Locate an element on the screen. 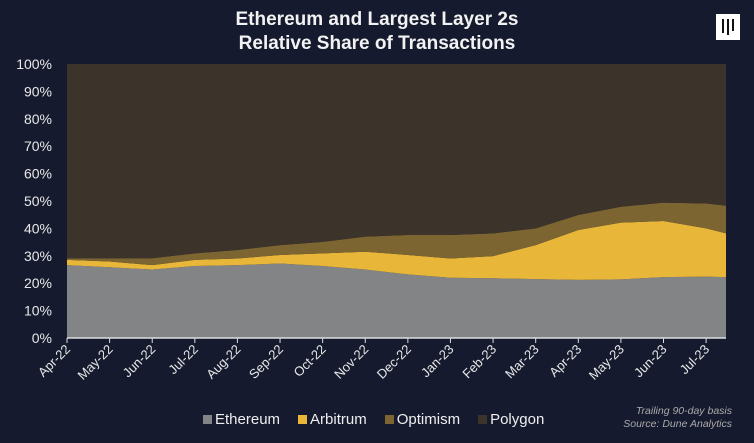 This screenshot has width=754, height=443. basis-note: Trailing 90-day basis is located at coordinates (683, 411).